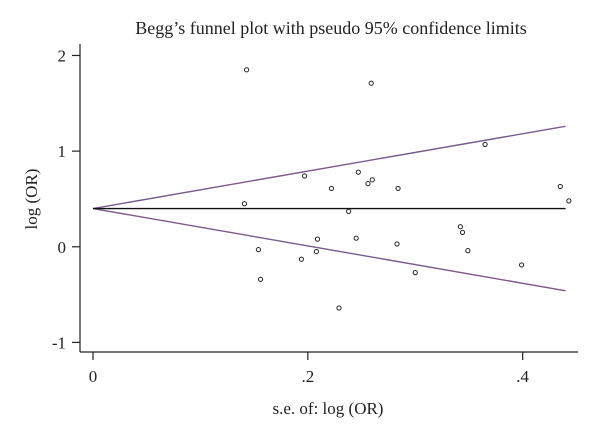  What do you see at coordinates (328, 408) in the screenshot?
I see `x-axis-label: s.e. of: log (OR)` at bounding box center [328, 408].